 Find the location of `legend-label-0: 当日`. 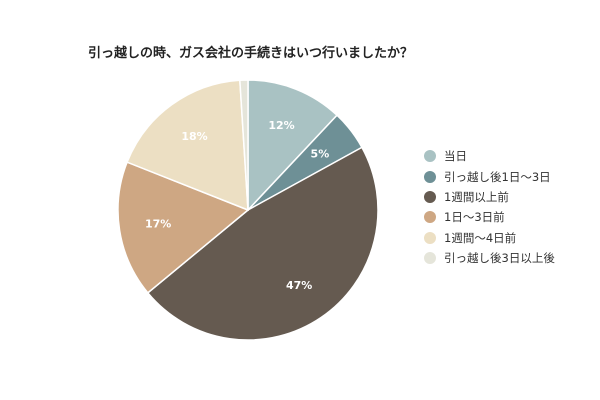

legend-label-0: 当日 is located at coordinates (455, 156).